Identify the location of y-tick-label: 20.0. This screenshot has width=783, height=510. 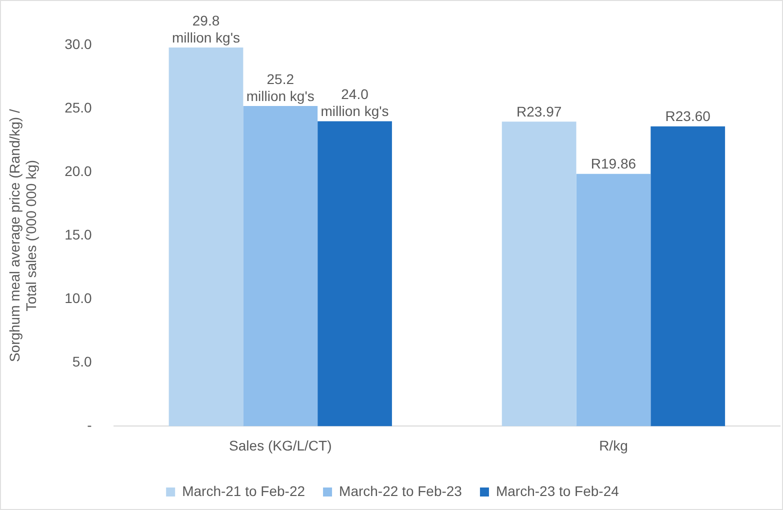
(78, 170).